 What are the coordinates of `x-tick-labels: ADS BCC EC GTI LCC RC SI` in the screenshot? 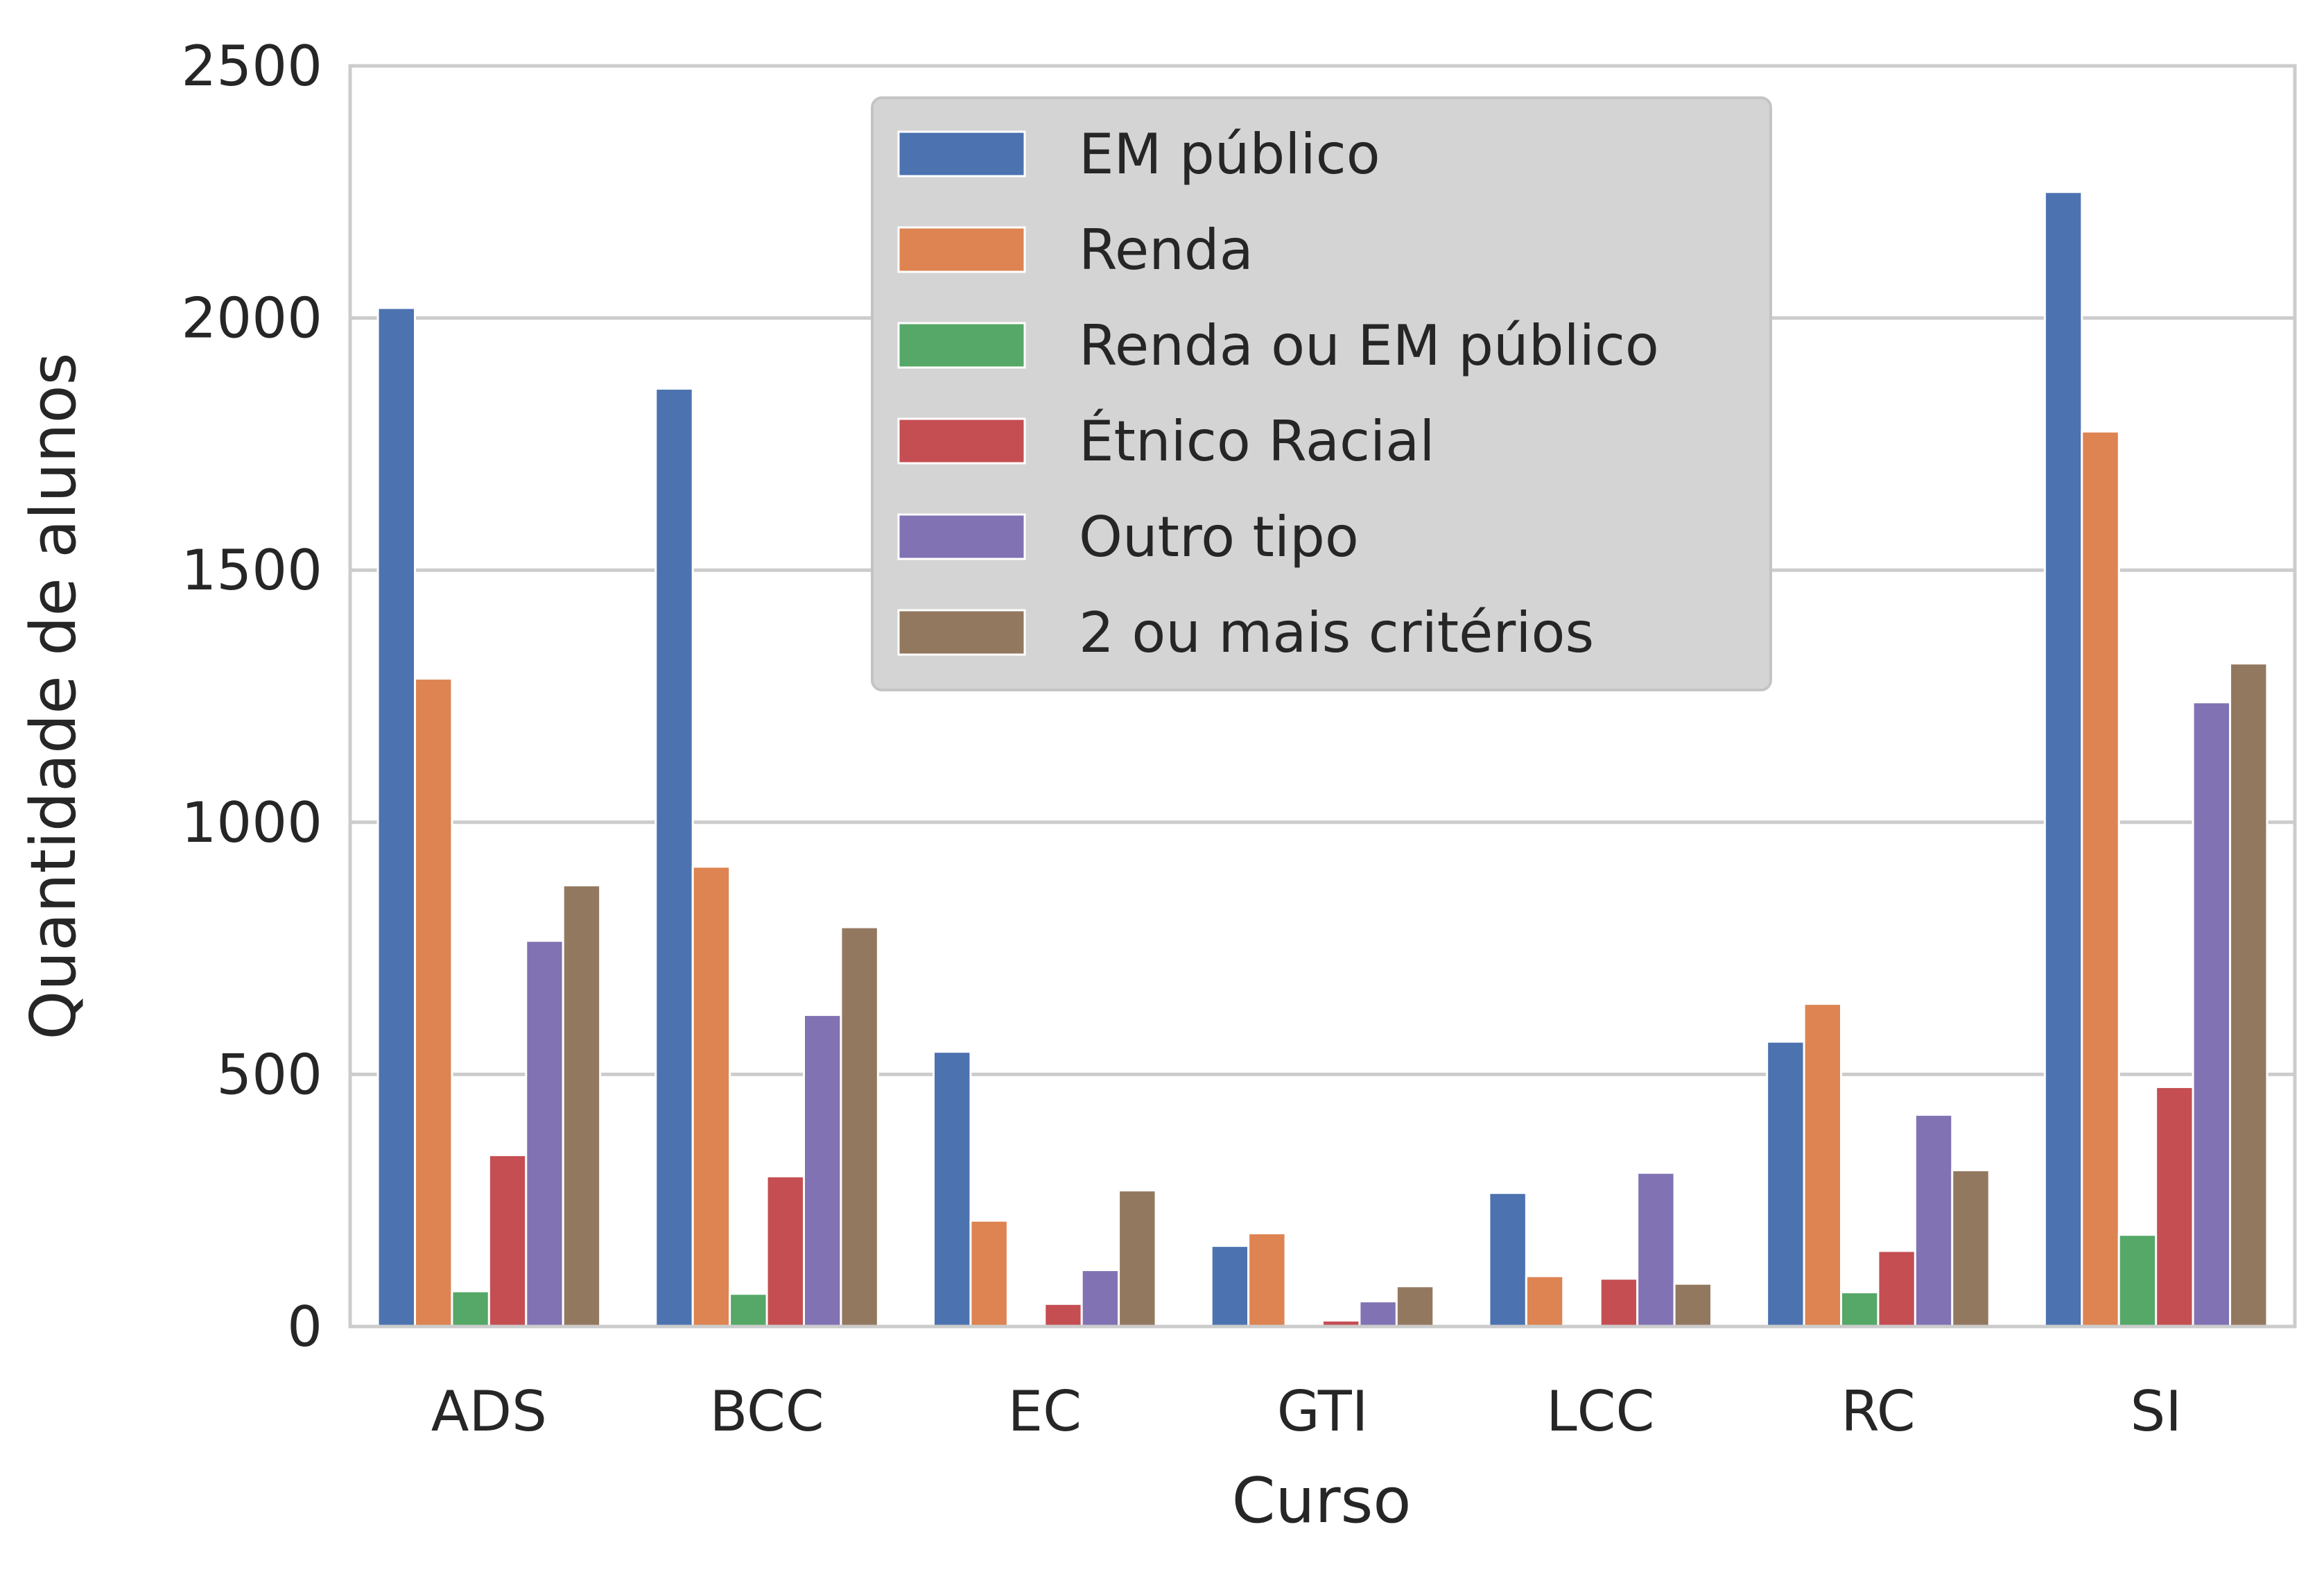 It's located at (1306, 1411).